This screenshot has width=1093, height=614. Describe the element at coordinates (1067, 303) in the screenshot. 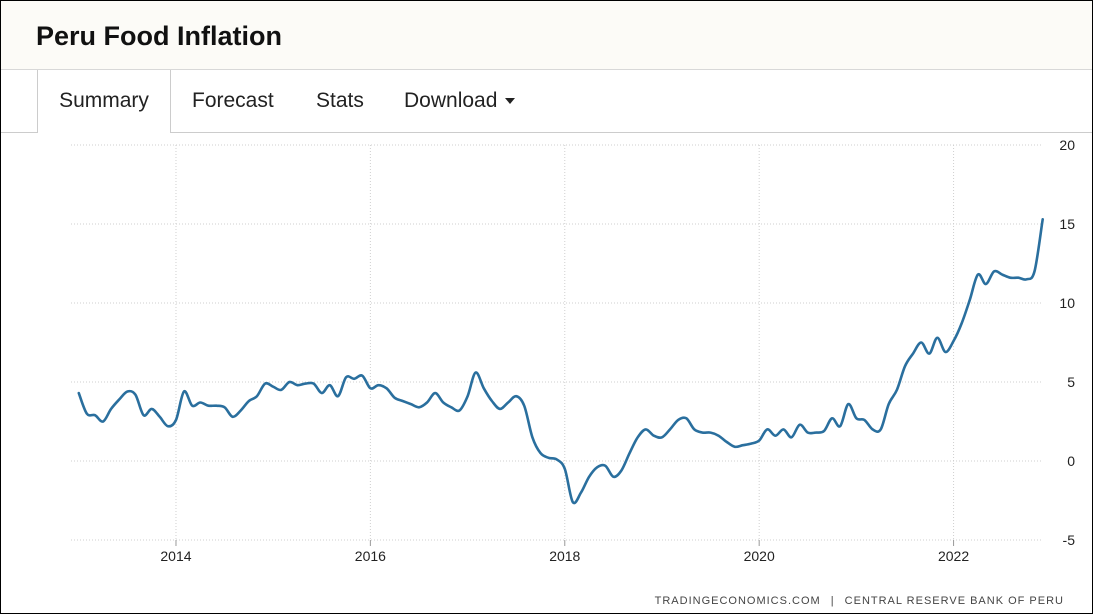

I see `y-tick-label: 10` at that location.